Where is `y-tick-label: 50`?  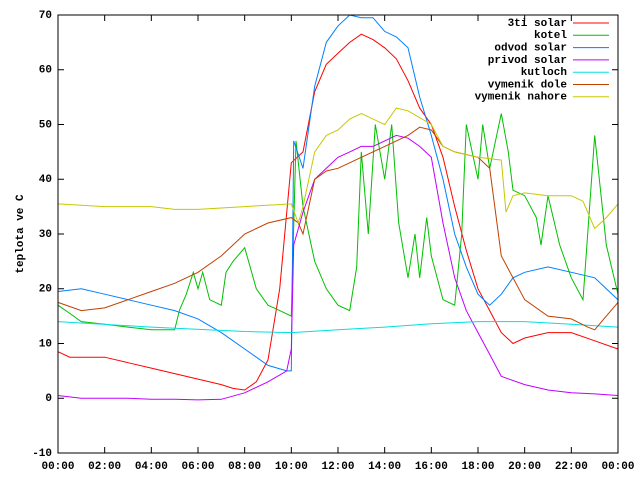
y-tick-label: 50 is located at coordinates (45, 125).